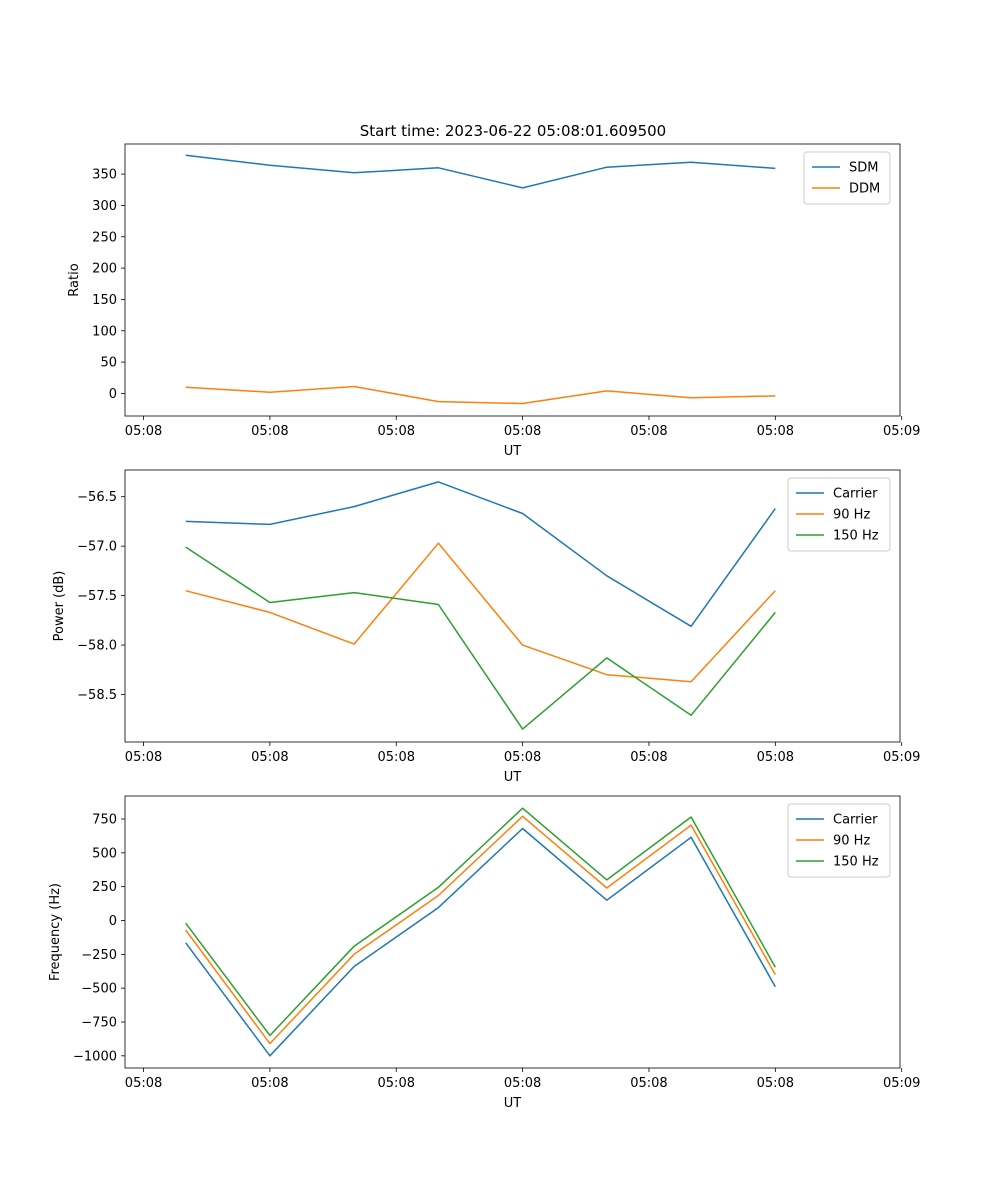 The height and width of the screenshot is (1200, 1000). I want to click on y-tick-label: 500, so click(104, 853).